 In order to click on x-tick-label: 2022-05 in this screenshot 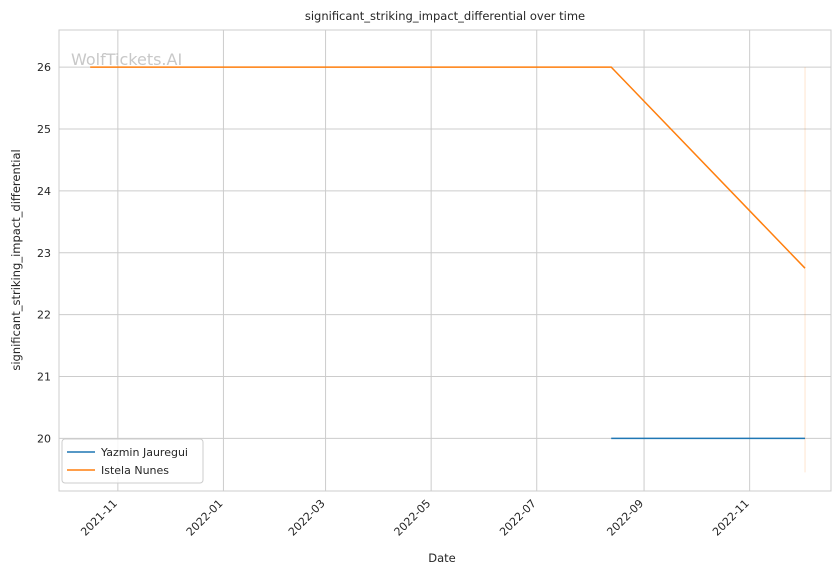, I will do `click(413, 518)`.